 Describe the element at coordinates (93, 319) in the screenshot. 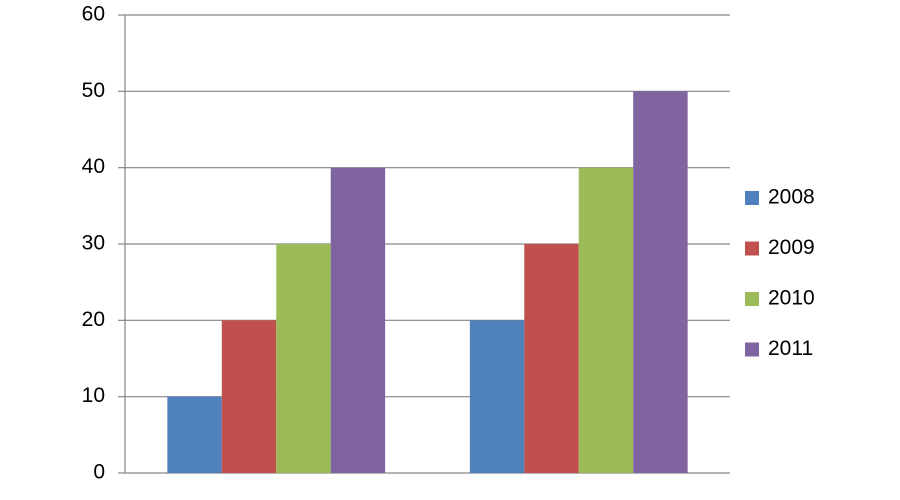

I see `y-tick-label: 20` at that location.